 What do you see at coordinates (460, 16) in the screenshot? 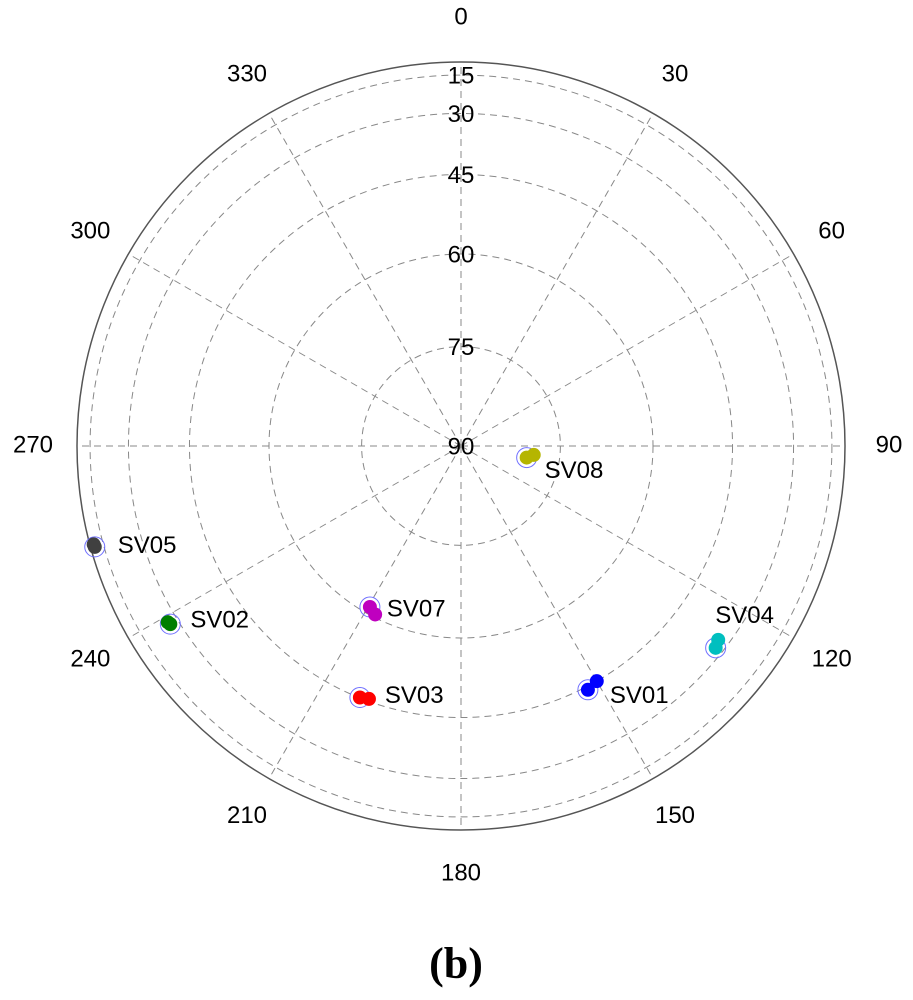
I see `theta-tick-label: 0` at bounding box center [460, 16].